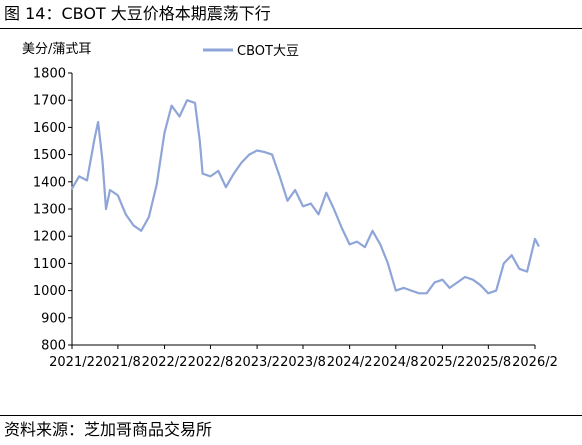 Image resolution: width=582 pixels, height=445 pixels. I want to click on x-tick-label: 2021/8, so click(118, 362).